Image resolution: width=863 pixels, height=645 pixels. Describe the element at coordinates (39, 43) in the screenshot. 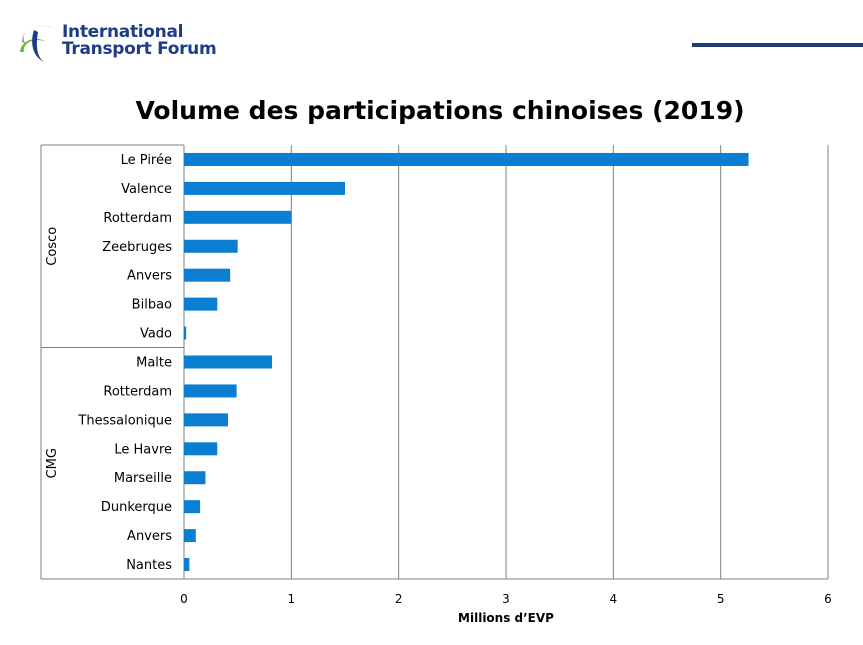

I see `itf-logo-icon` at that location.